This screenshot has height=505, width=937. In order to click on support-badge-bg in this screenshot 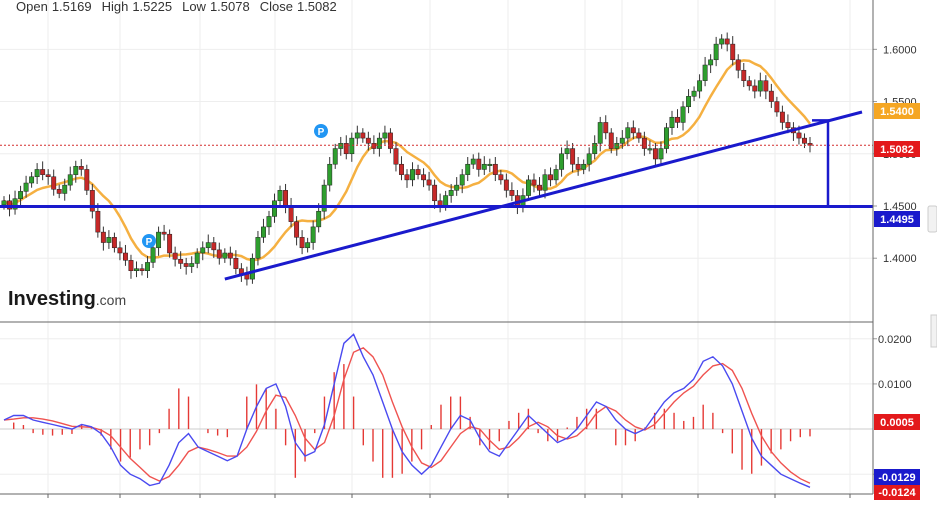, I will do `click(897, 219)`.